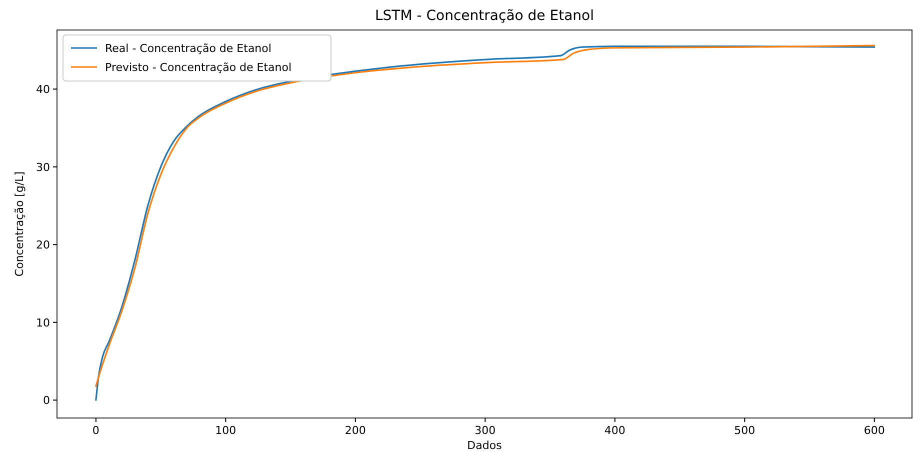 Image resolution: width=913 pixels, height=457 pixels. I want to click on x-tick-label: 400, so click(615, 430).